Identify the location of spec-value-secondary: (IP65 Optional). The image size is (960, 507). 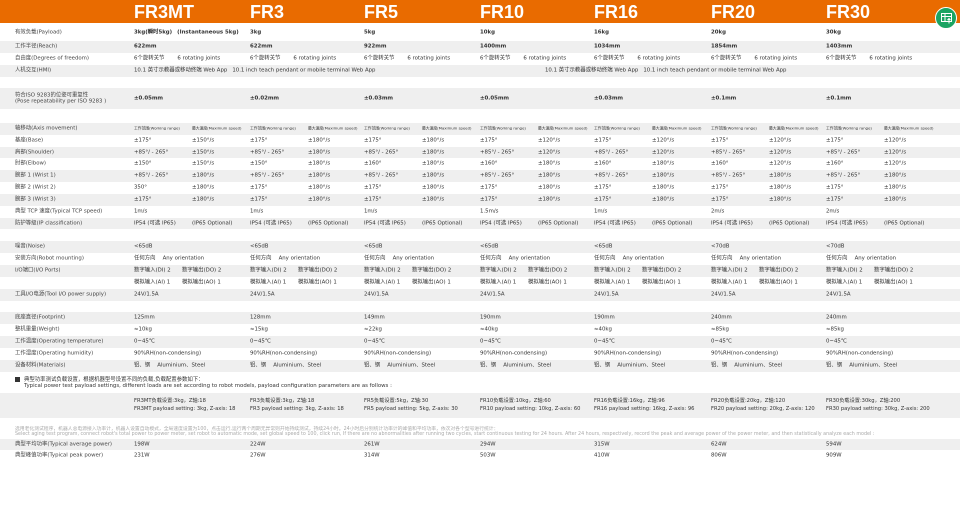
(328, 223).